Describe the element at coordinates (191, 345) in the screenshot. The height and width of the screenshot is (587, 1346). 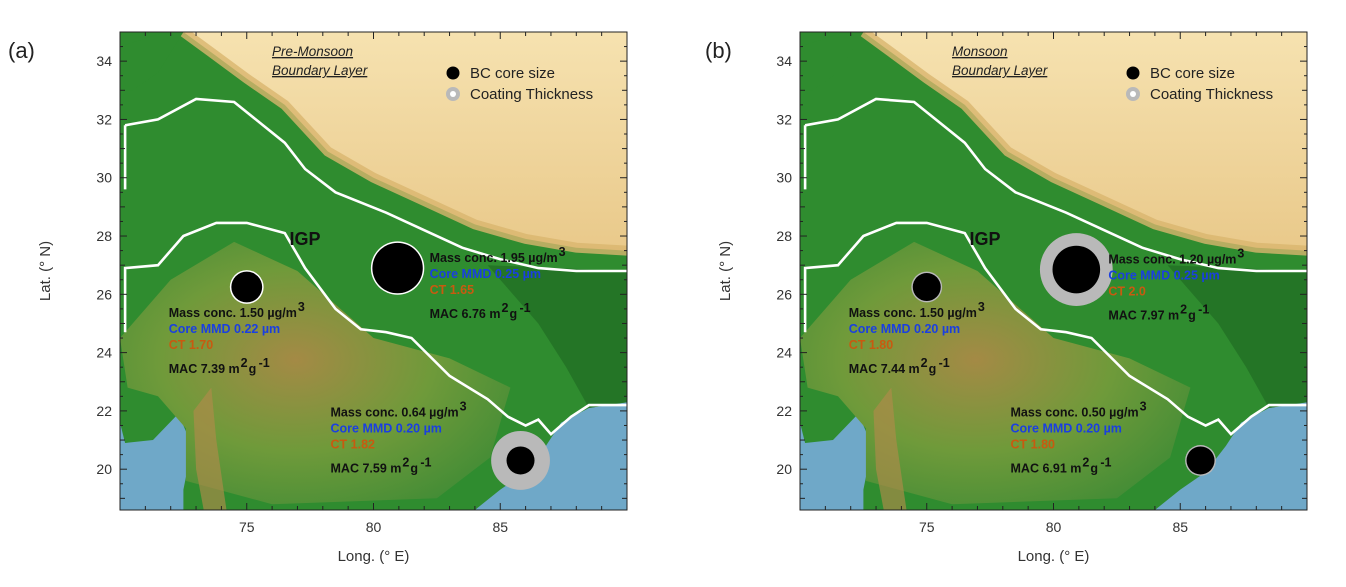
I see `coating-thickness: CT 1.70` at that location.